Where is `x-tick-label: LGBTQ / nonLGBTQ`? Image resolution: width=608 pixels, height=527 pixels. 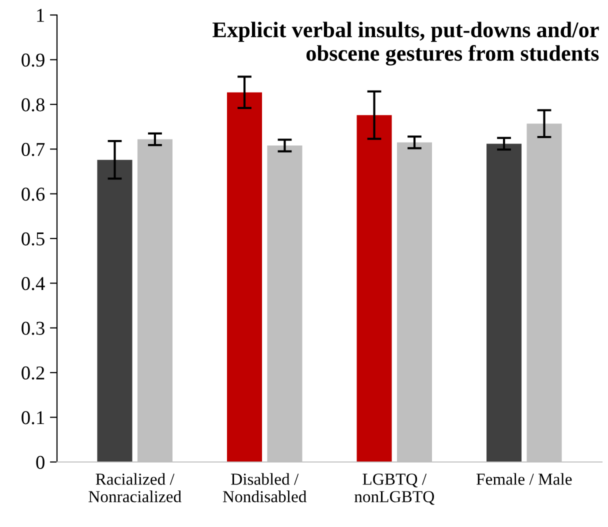 x-tick-label: LGBTQ / nonLGBTQ is located at coordinates (394, 489).